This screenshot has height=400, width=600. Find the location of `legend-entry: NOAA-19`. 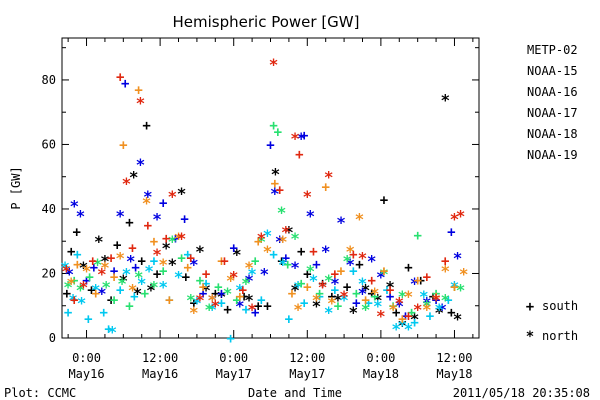

legend-entry: NOAA-19 is located at coordinates (552, 155).